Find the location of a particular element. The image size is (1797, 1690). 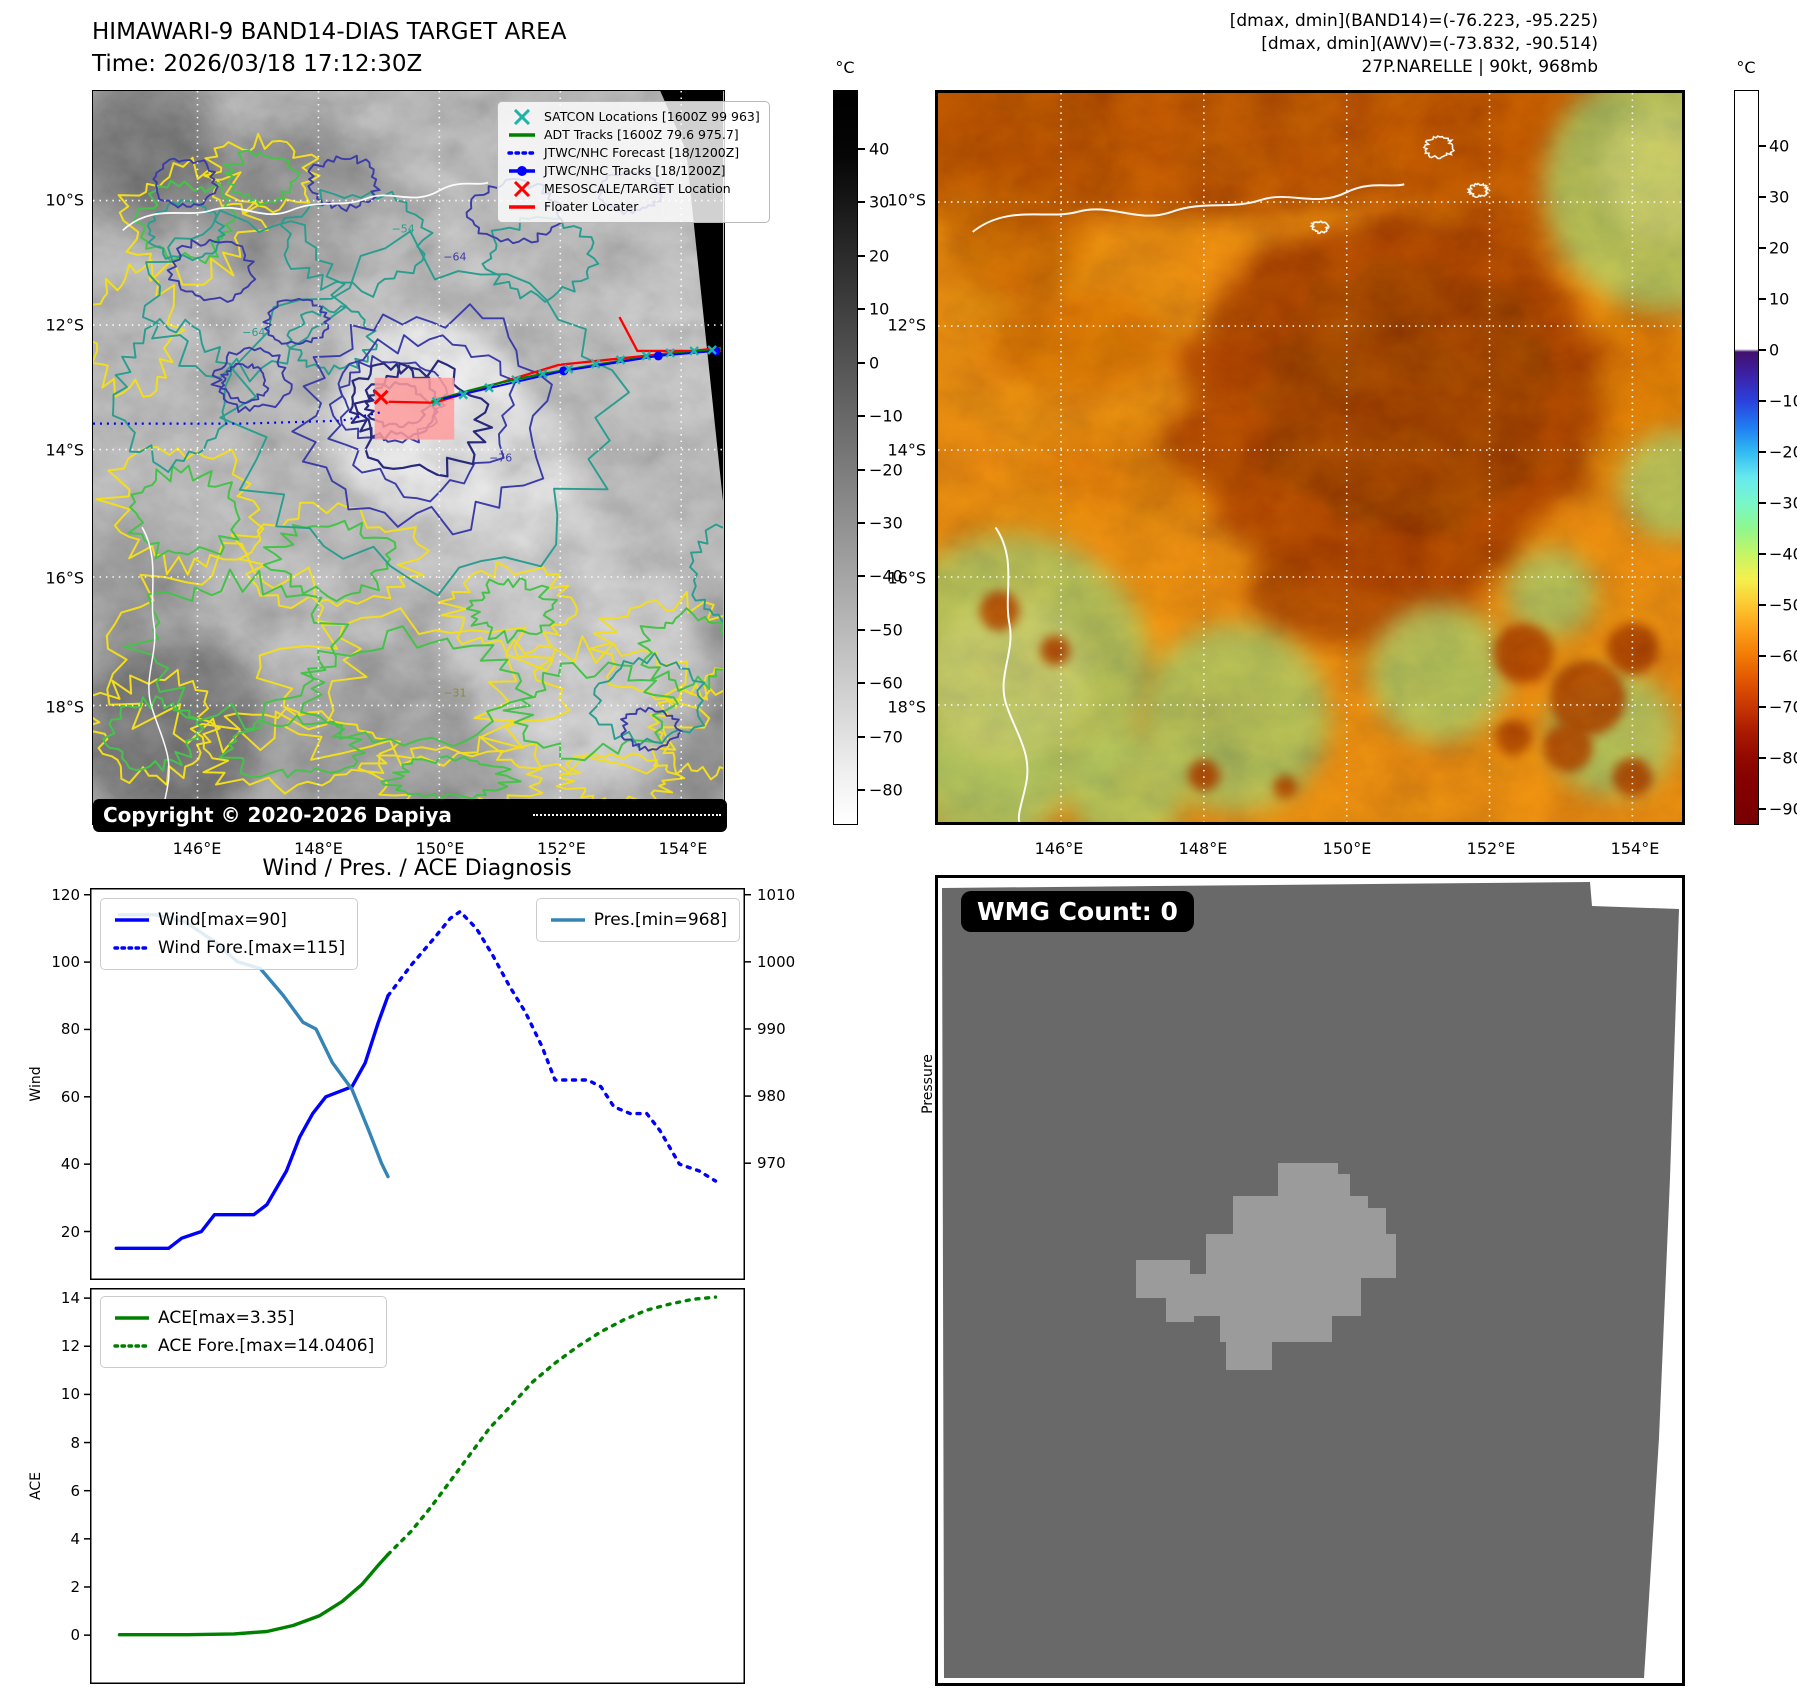

map-legend-label: SATCON Locations [1600Z 99 963] is located at coordinates (652, 116).